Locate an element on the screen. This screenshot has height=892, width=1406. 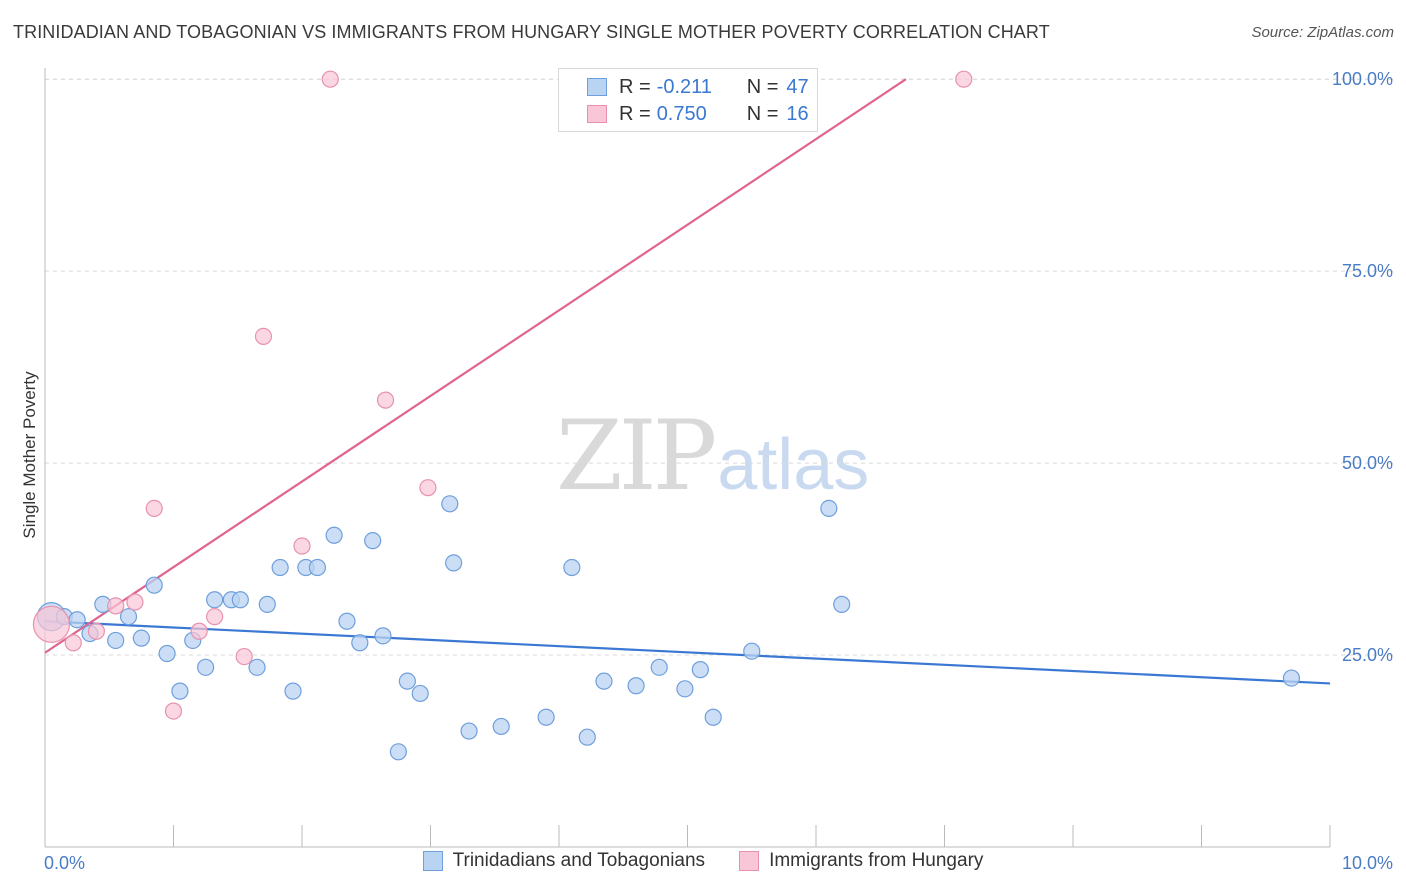
legend-n-value: 16 is located at coordinates (797, 113).